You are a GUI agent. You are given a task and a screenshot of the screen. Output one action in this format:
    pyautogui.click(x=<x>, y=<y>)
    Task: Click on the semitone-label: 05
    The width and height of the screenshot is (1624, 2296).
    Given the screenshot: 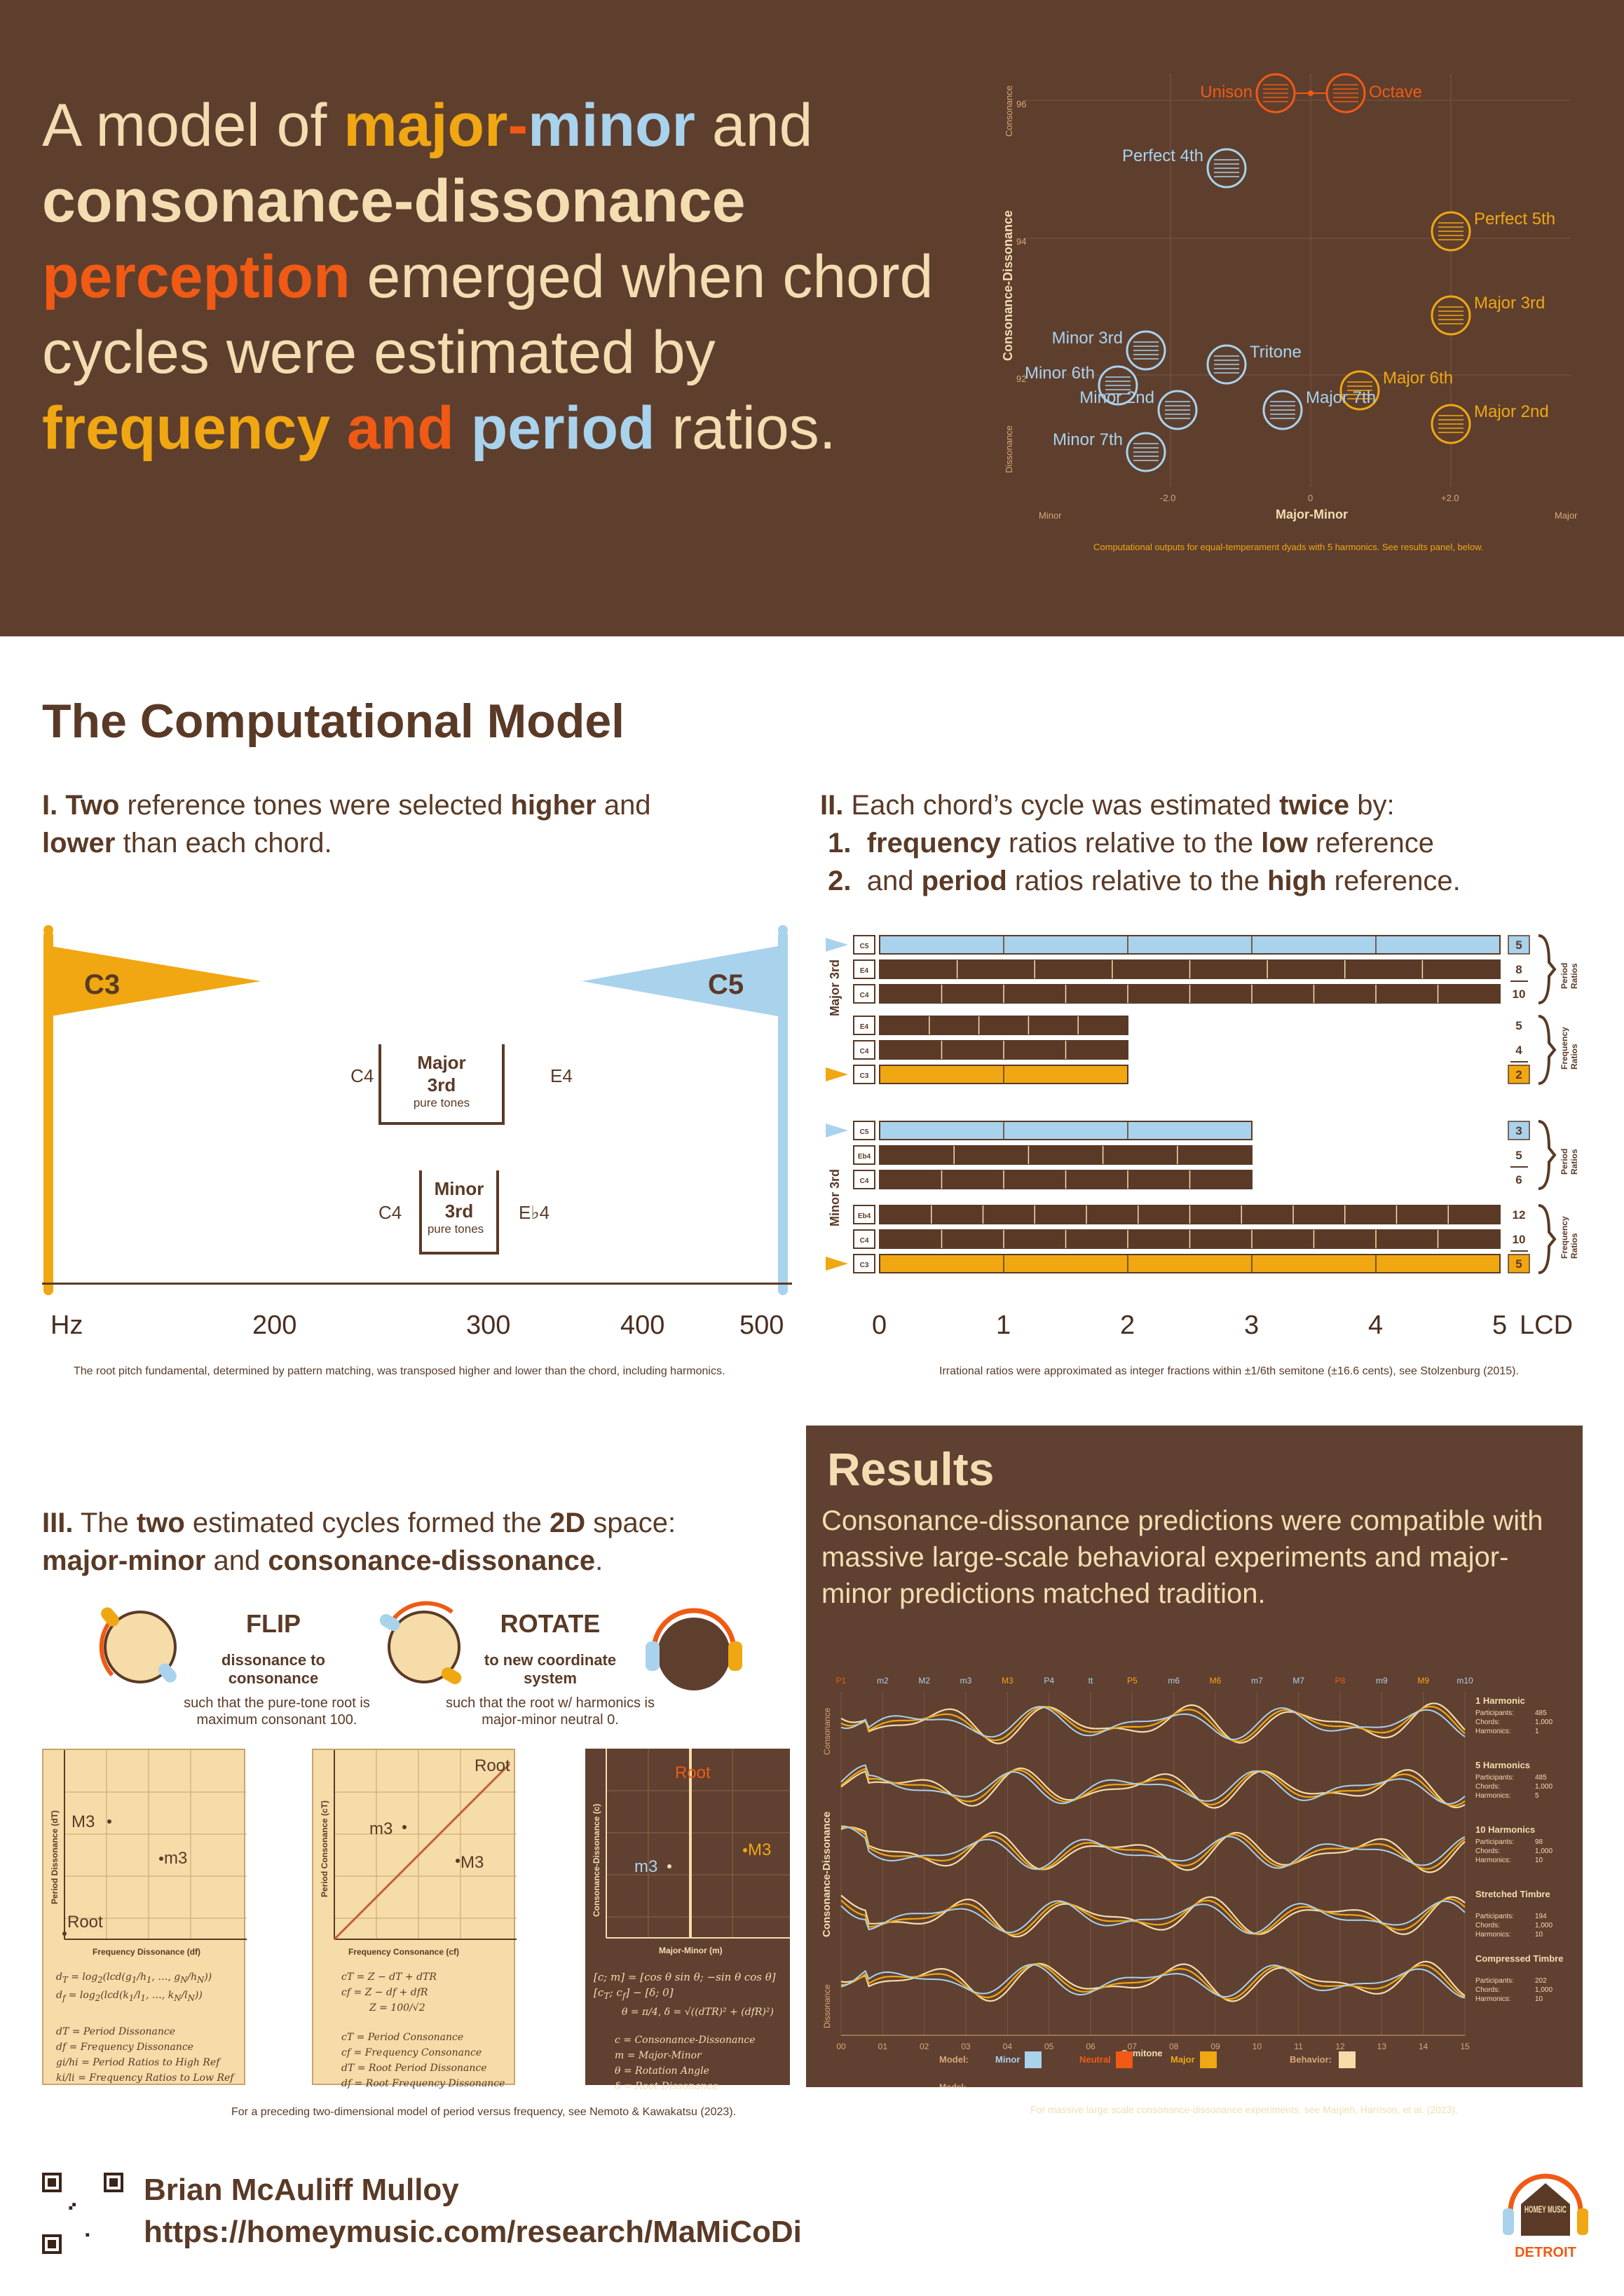 What is the action you would take?
    pyautogui.click(x=1049, y=2046)
    